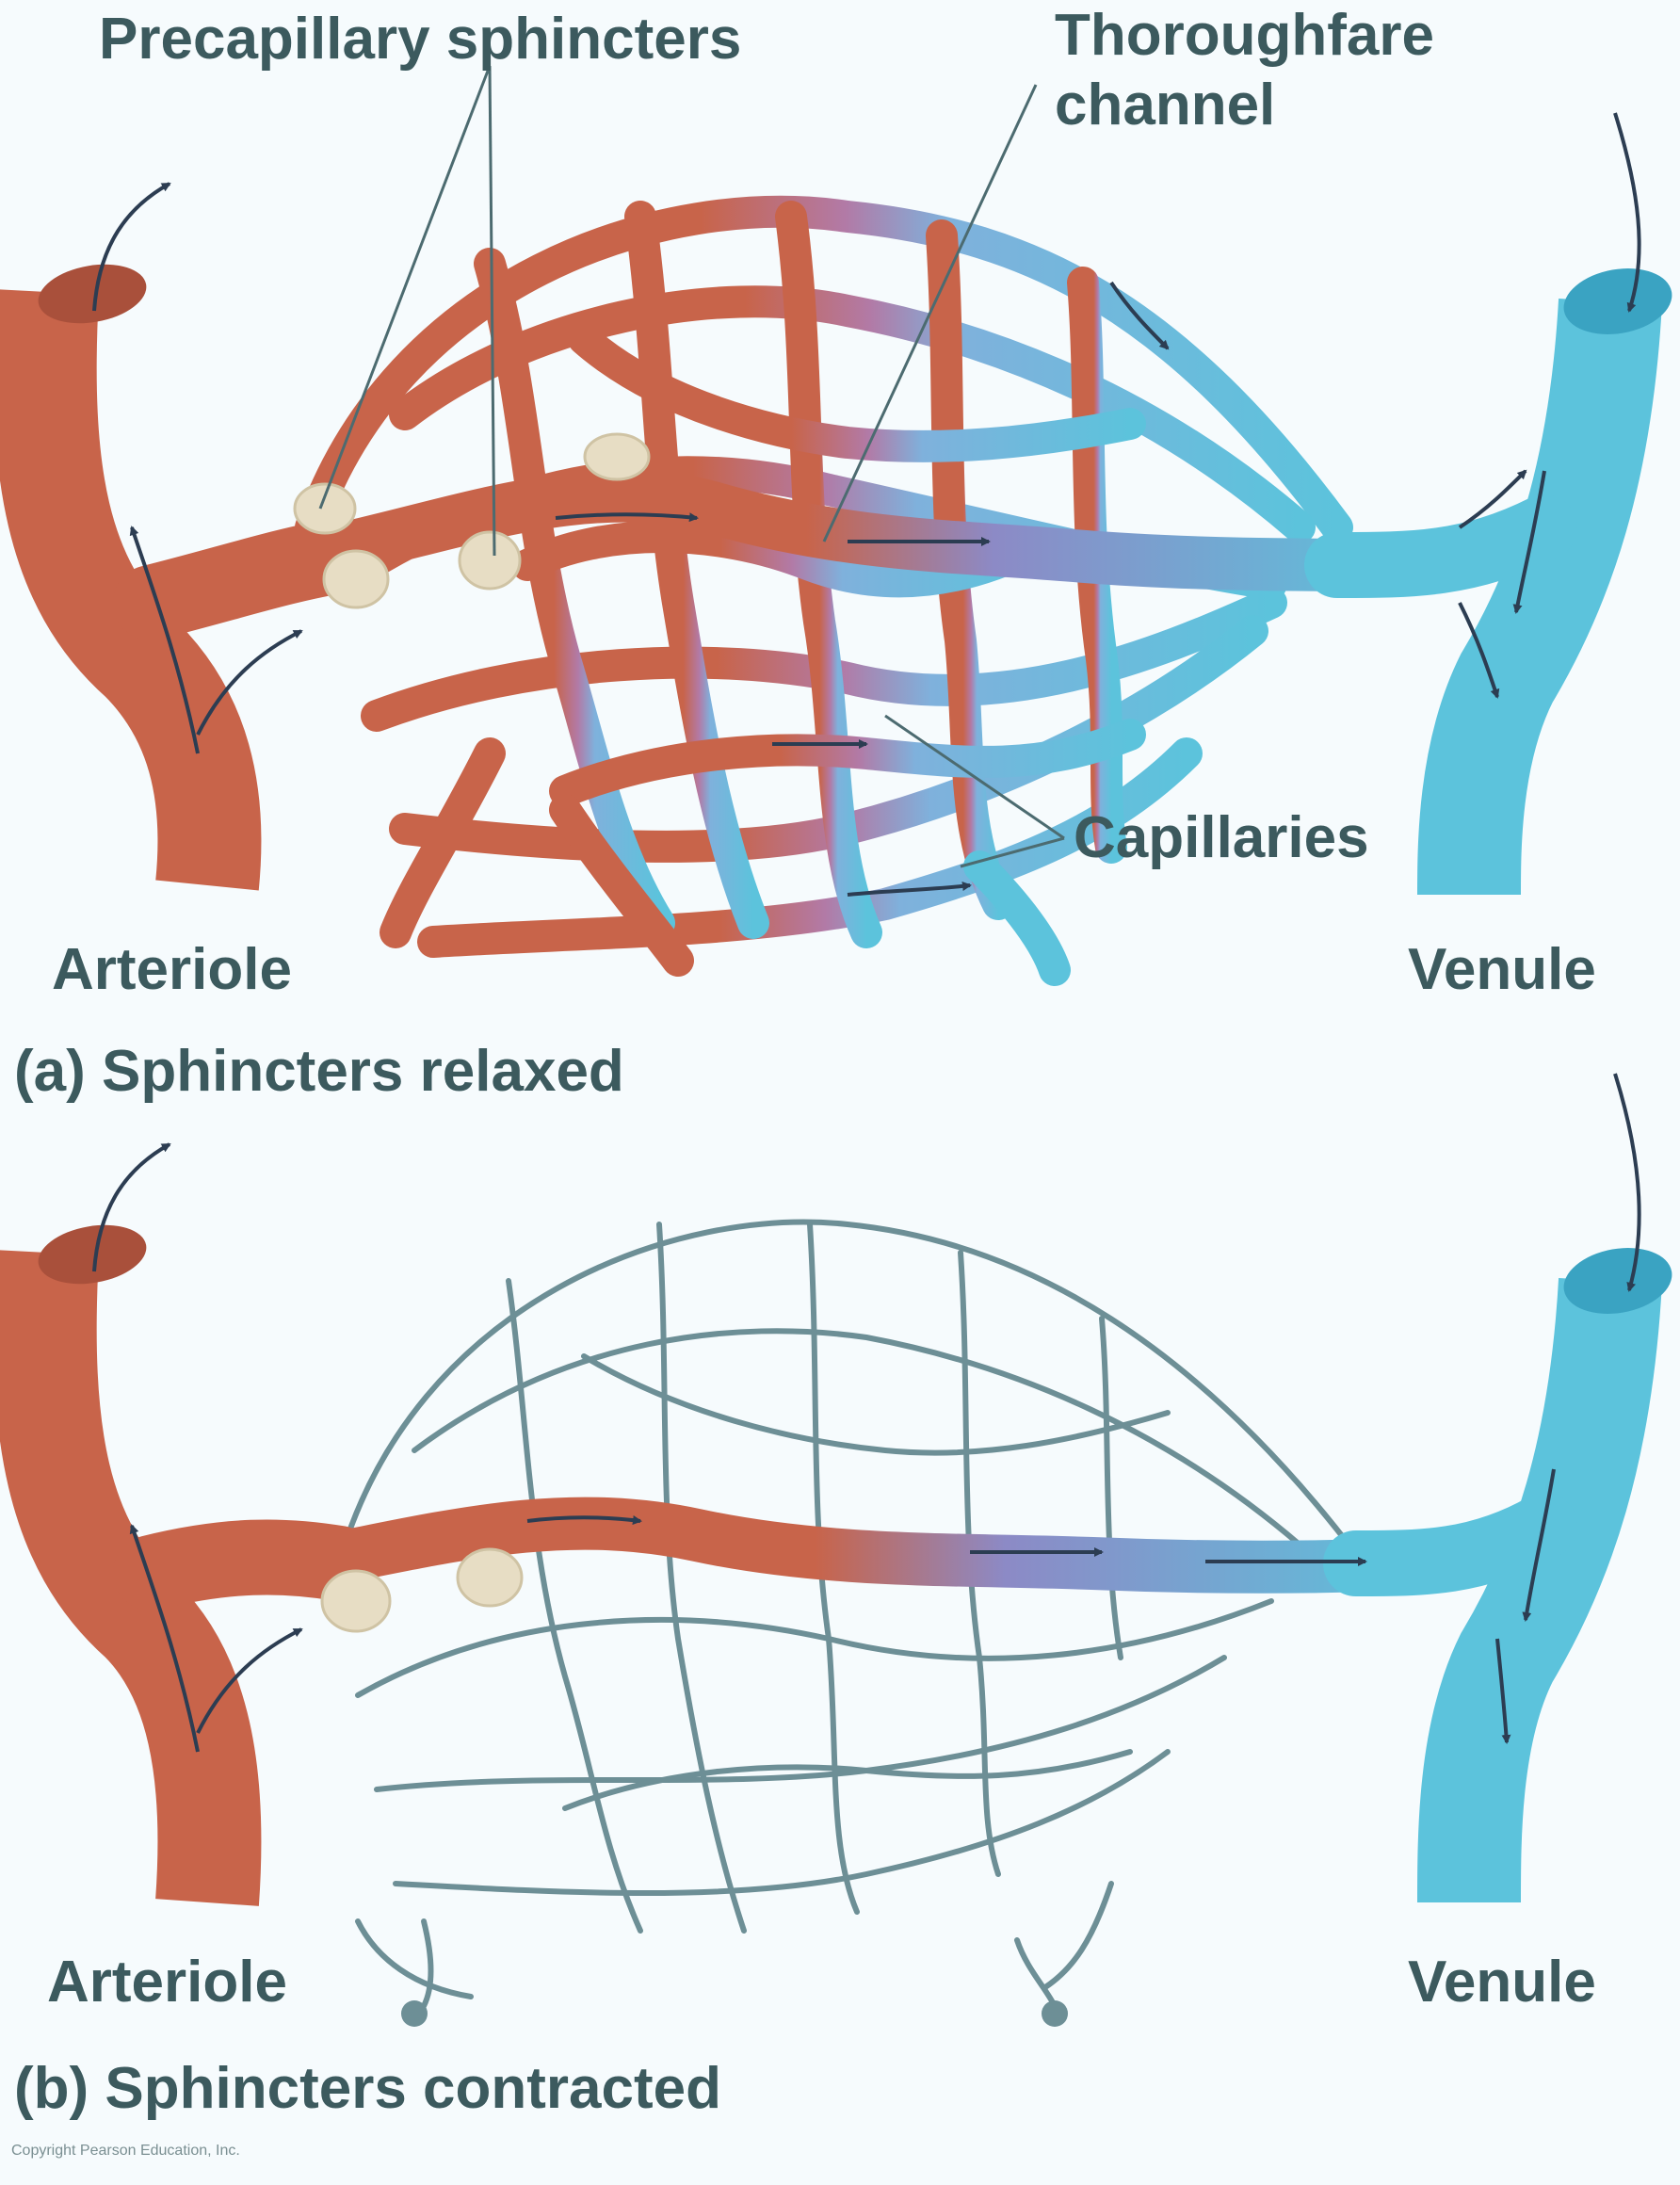 The width and height of the screenshot is (1680, 2185). Describe the element at coordinates (1488, 582) in the screenshot. I see `venule-a` at that location.